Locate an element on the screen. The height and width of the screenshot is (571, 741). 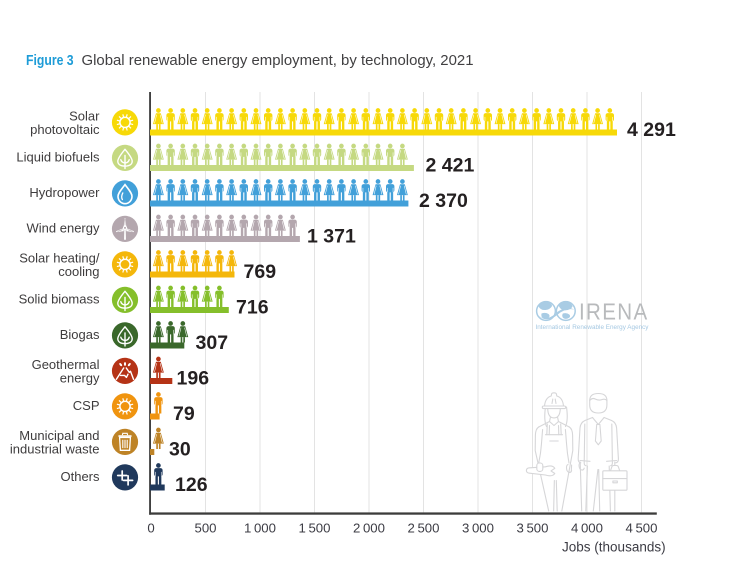
svg-text: 30 is located at coordinates (180, 449).